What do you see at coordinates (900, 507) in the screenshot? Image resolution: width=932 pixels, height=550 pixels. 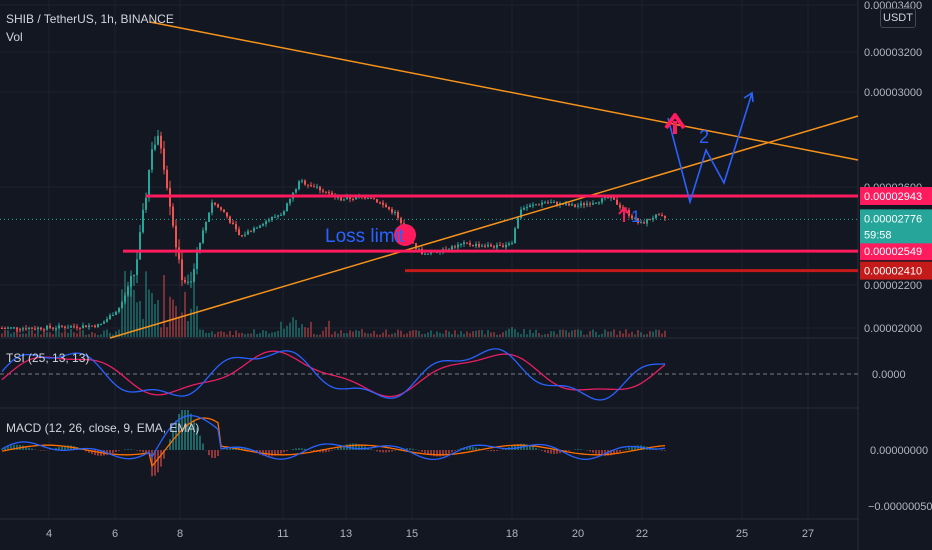 I see `macd-tick-label: −0.00000050` at bounding box center [900, 507].